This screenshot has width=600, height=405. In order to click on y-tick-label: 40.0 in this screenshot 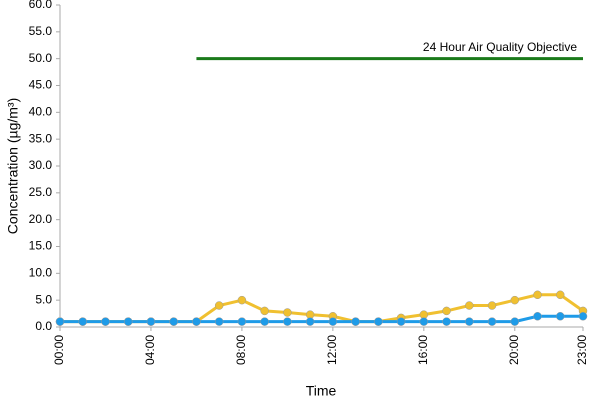, I will do `click(41, 112)`.